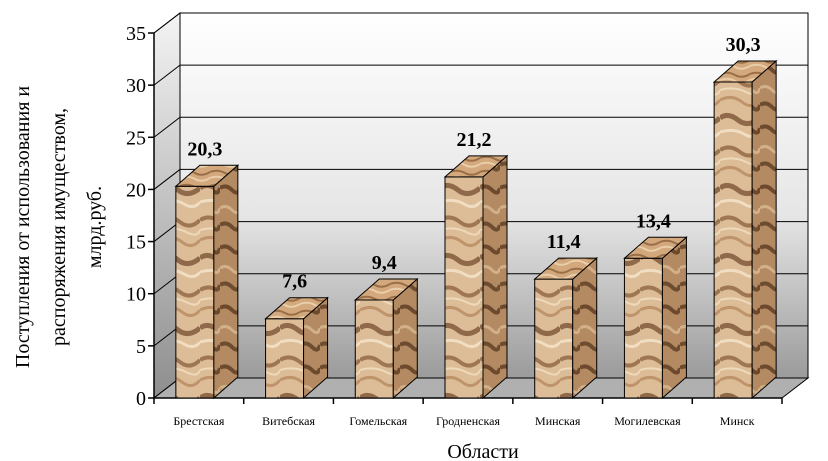 This screenshot has width=828, height=461. I want to click on y-tick-label: 20, so click(136, 190).